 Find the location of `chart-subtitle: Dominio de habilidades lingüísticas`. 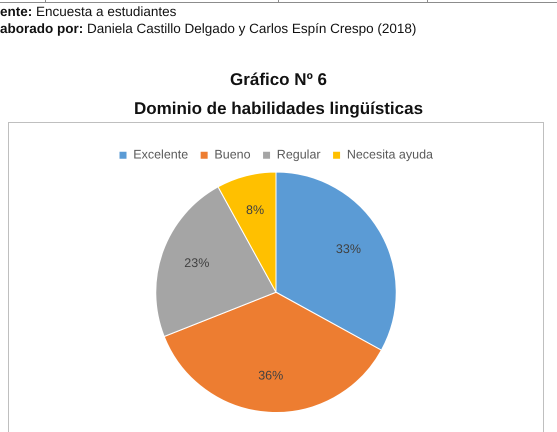

chart-subtitle: Dominio de habilidades lingüísticas is located at coordinates (278, 109).